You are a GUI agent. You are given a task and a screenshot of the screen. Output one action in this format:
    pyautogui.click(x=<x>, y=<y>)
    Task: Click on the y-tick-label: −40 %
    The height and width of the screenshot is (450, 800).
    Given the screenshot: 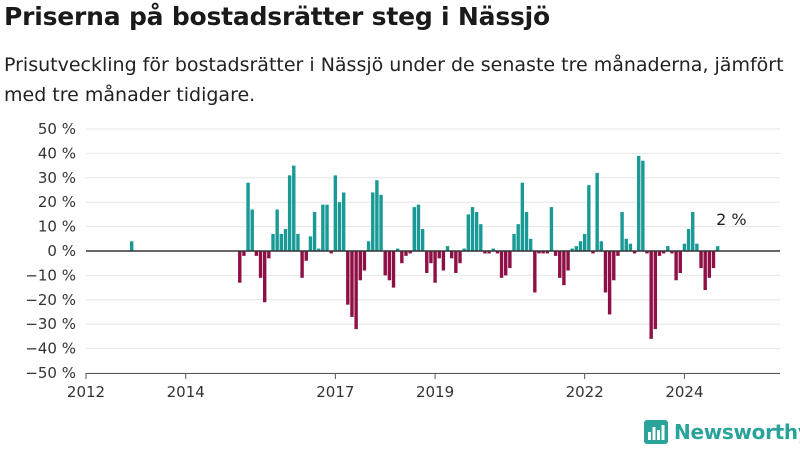 What is the action you would take?
    pyautogui.click(x=50, y=349)
    